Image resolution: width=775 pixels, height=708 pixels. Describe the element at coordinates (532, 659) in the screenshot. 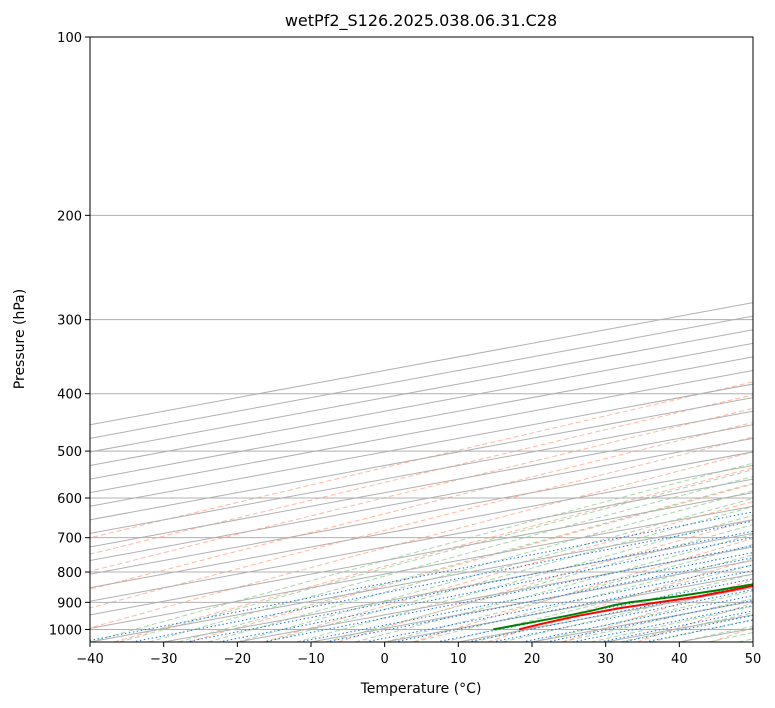

I see `x-tick-label: 20` at that location.